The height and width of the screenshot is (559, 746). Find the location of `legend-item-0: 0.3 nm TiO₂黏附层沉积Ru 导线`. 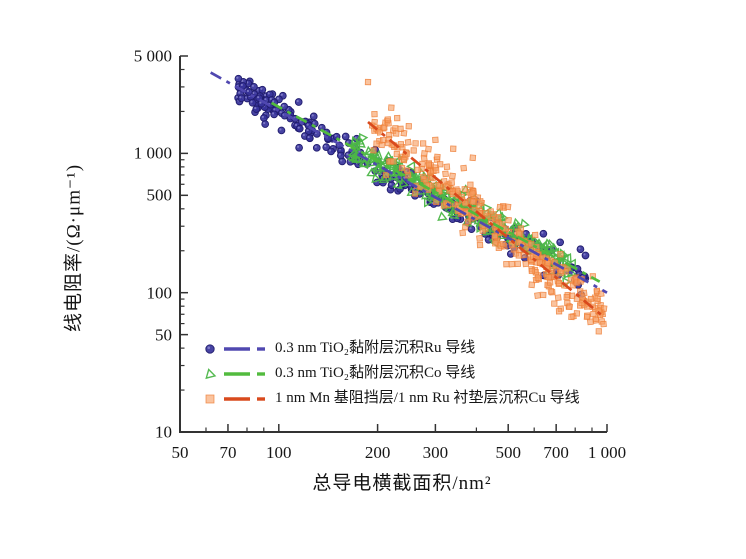

legend-item-0: 0.3 nm TiO₂黏附层沉积Ru 导线 is located at coordinates (388, 348).